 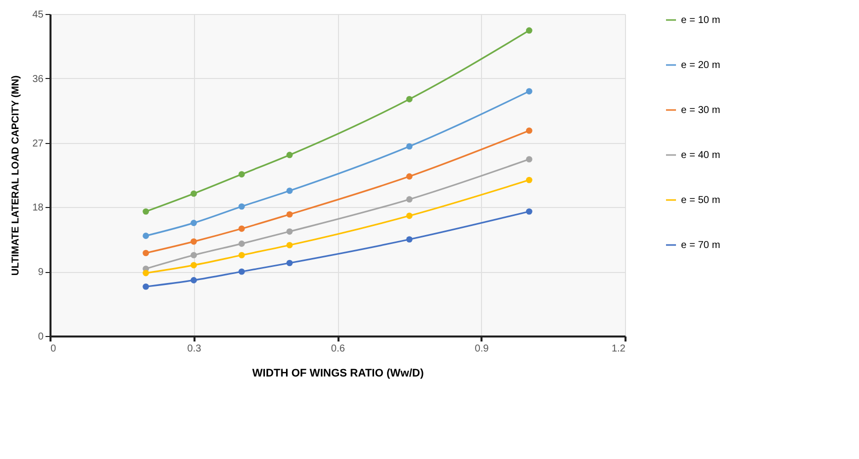 What do you see at coordinates (41, 337) in the screenshot?
I see `y-tick-label: 0` at bounding box center [41, 337].